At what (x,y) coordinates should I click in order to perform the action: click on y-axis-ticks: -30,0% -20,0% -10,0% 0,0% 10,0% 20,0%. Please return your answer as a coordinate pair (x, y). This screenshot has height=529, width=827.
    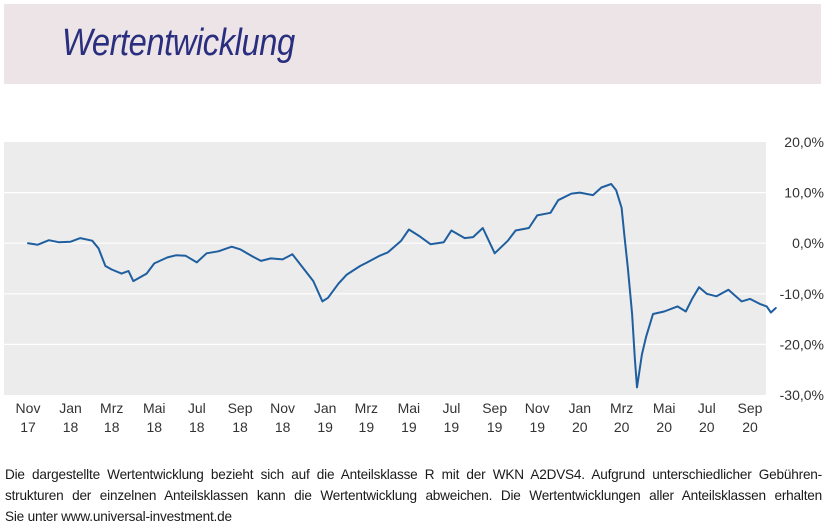
    Looking at the image, I should click on (802, 268).